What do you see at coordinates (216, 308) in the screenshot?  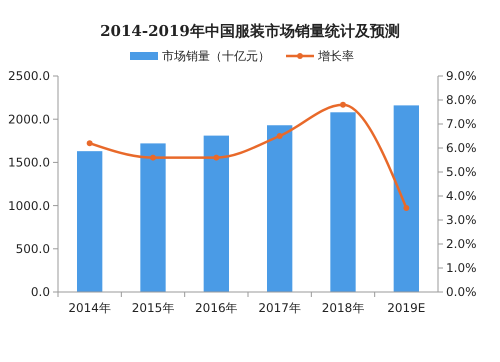 I see `x-tick-label: 2016年` at bounding box center [216, 308].